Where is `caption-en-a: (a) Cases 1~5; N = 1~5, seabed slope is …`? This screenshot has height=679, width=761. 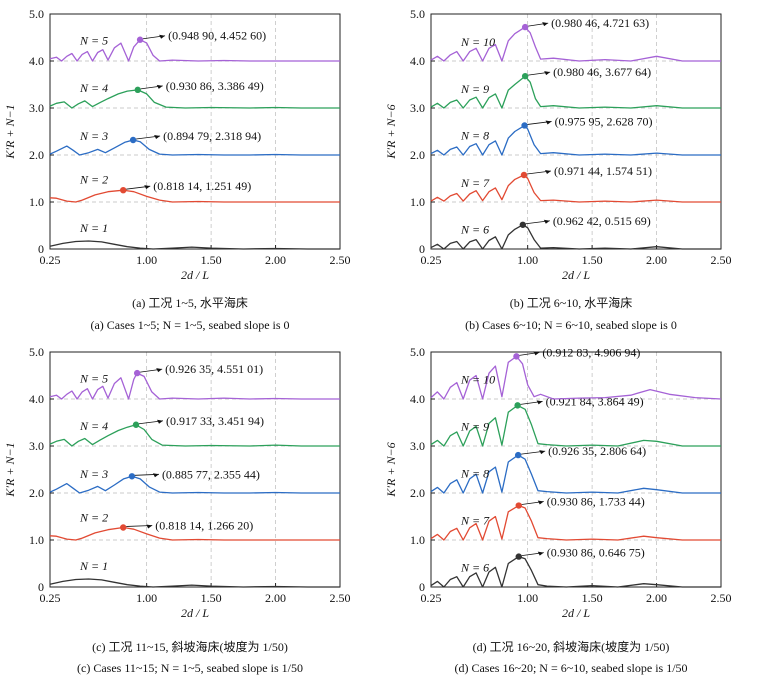
caption-en-a: (a) Cases 1~5; N = 1~5, seabed slope is … is located at coordinates (190, 325).